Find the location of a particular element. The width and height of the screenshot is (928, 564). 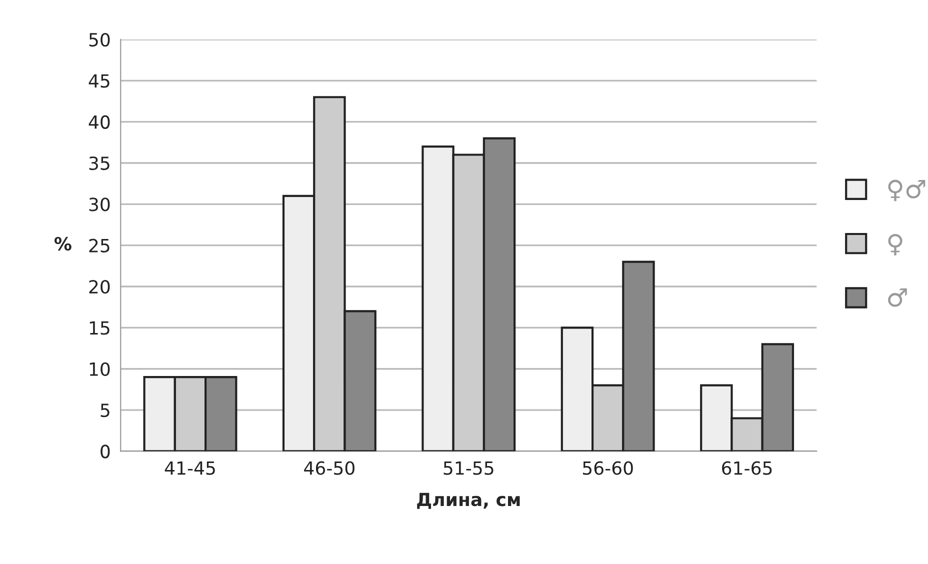

x-tick-label: 56-60 is located at coordinates (608, 468).